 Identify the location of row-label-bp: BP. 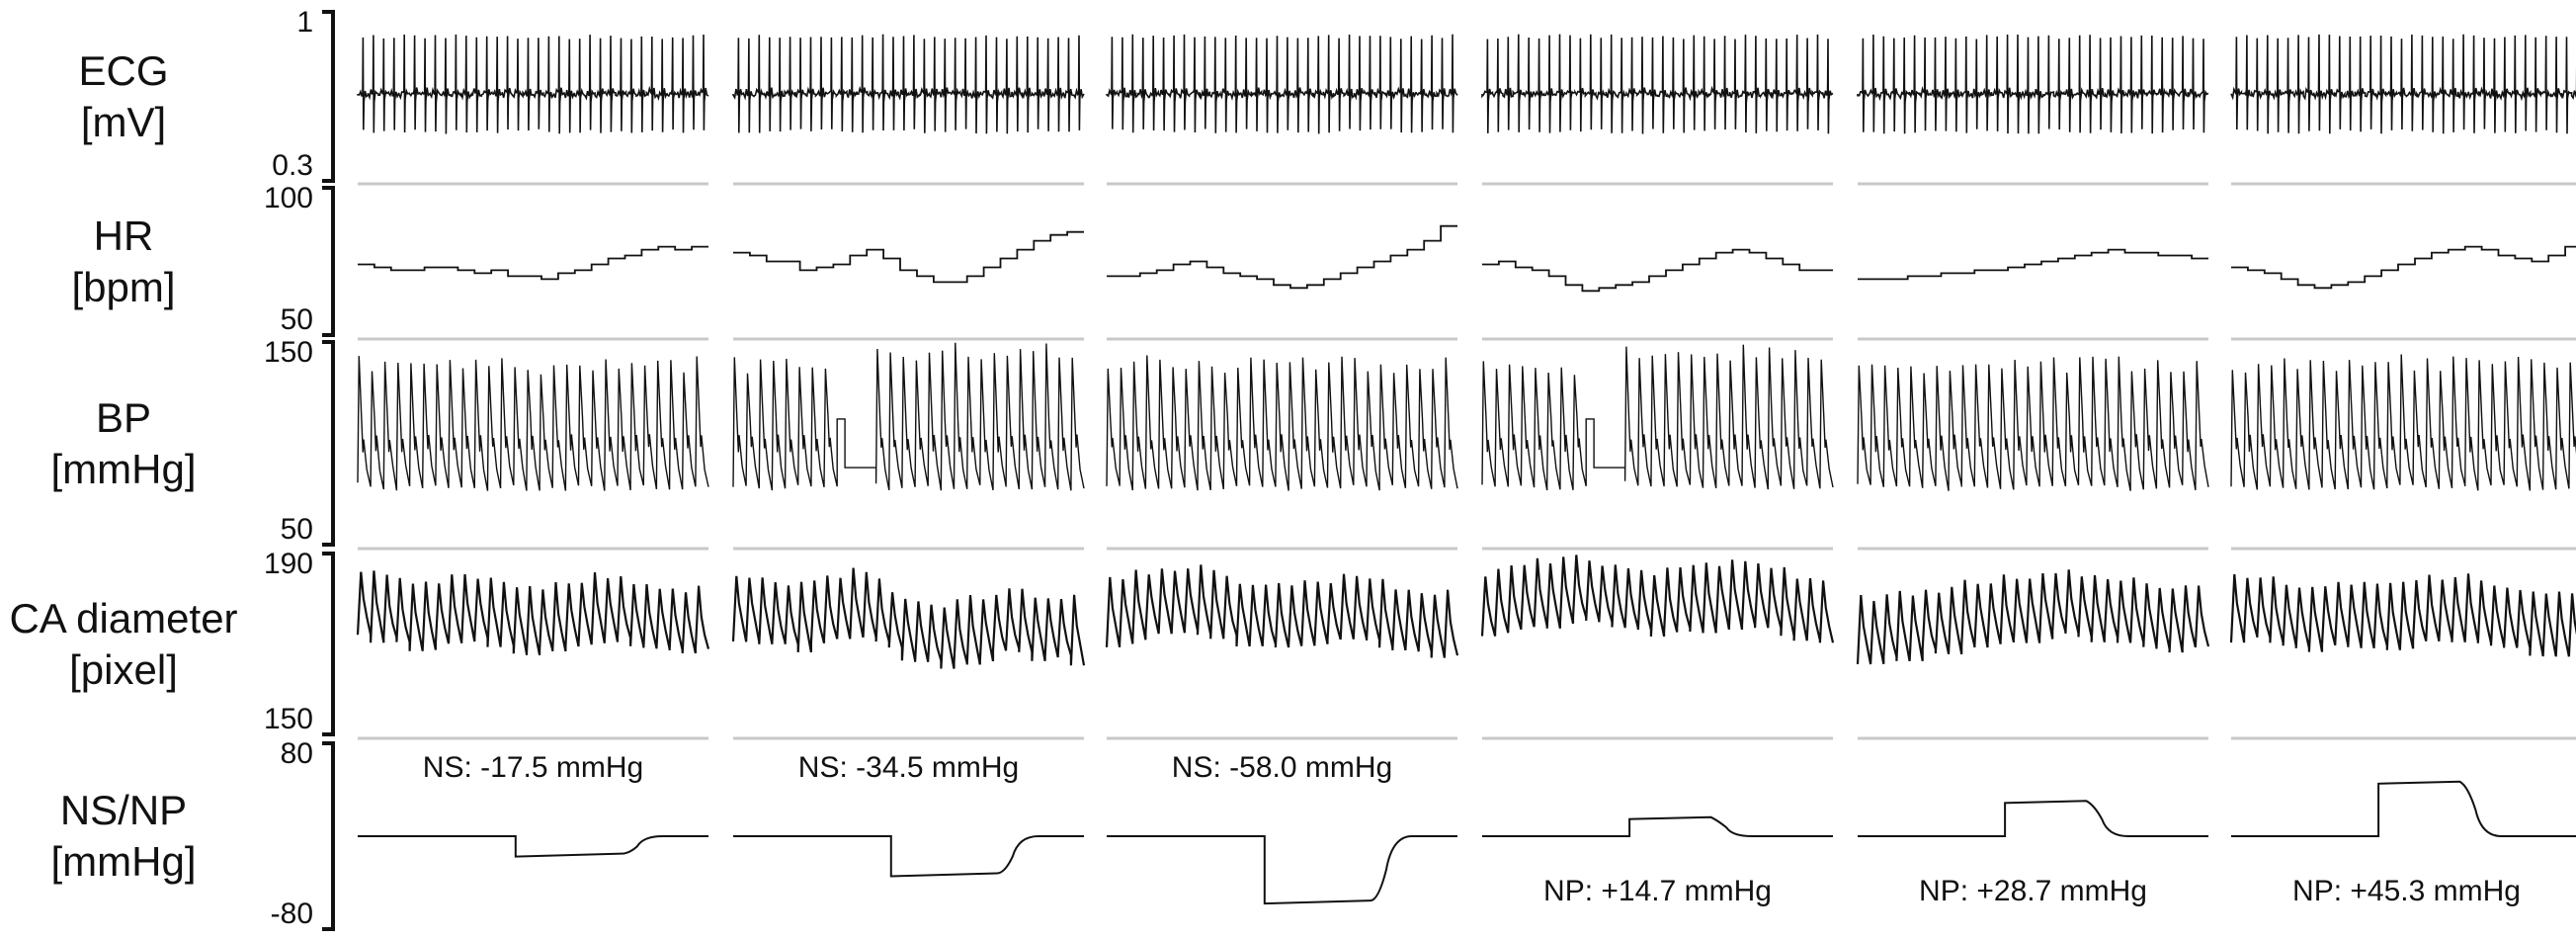
(123, 417).